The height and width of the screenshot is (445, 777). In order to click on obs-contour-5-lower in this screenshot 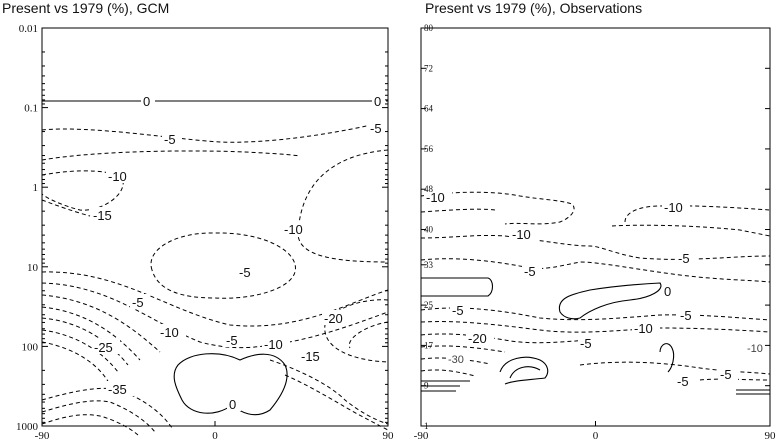, I will do `click(595, 314)`.